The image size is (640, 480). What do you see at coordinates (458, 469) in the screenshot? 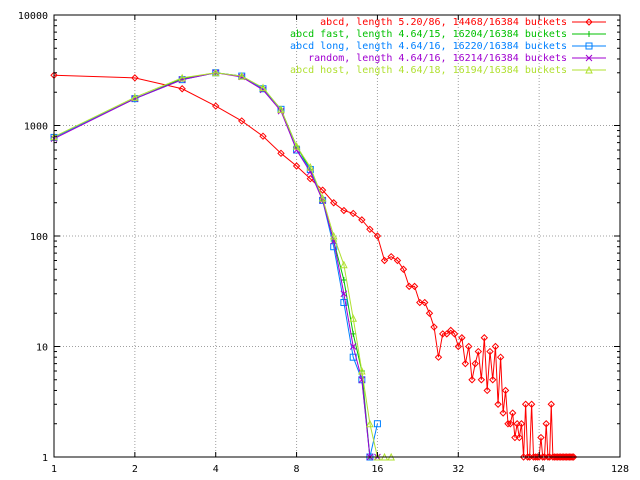
I see `x-tick-label: 32` at bounding box center [458, 469].